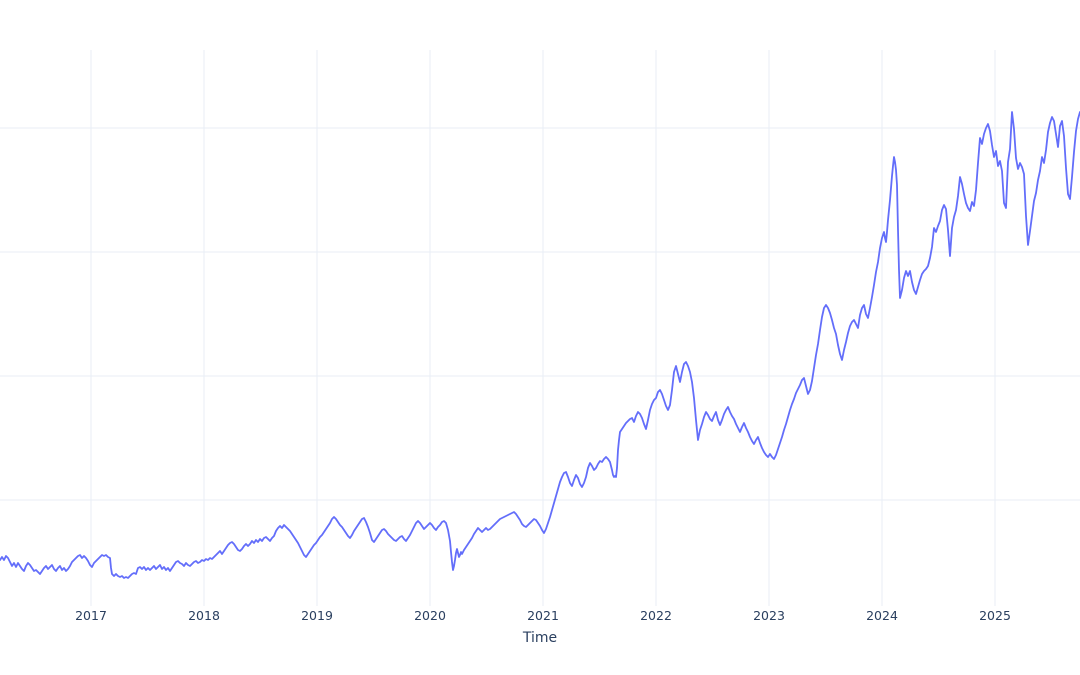  What do you see at coordinates (882, 615) in the screenshot?
I see `x-tick-label: 2024` at bounding box center [882, 615].